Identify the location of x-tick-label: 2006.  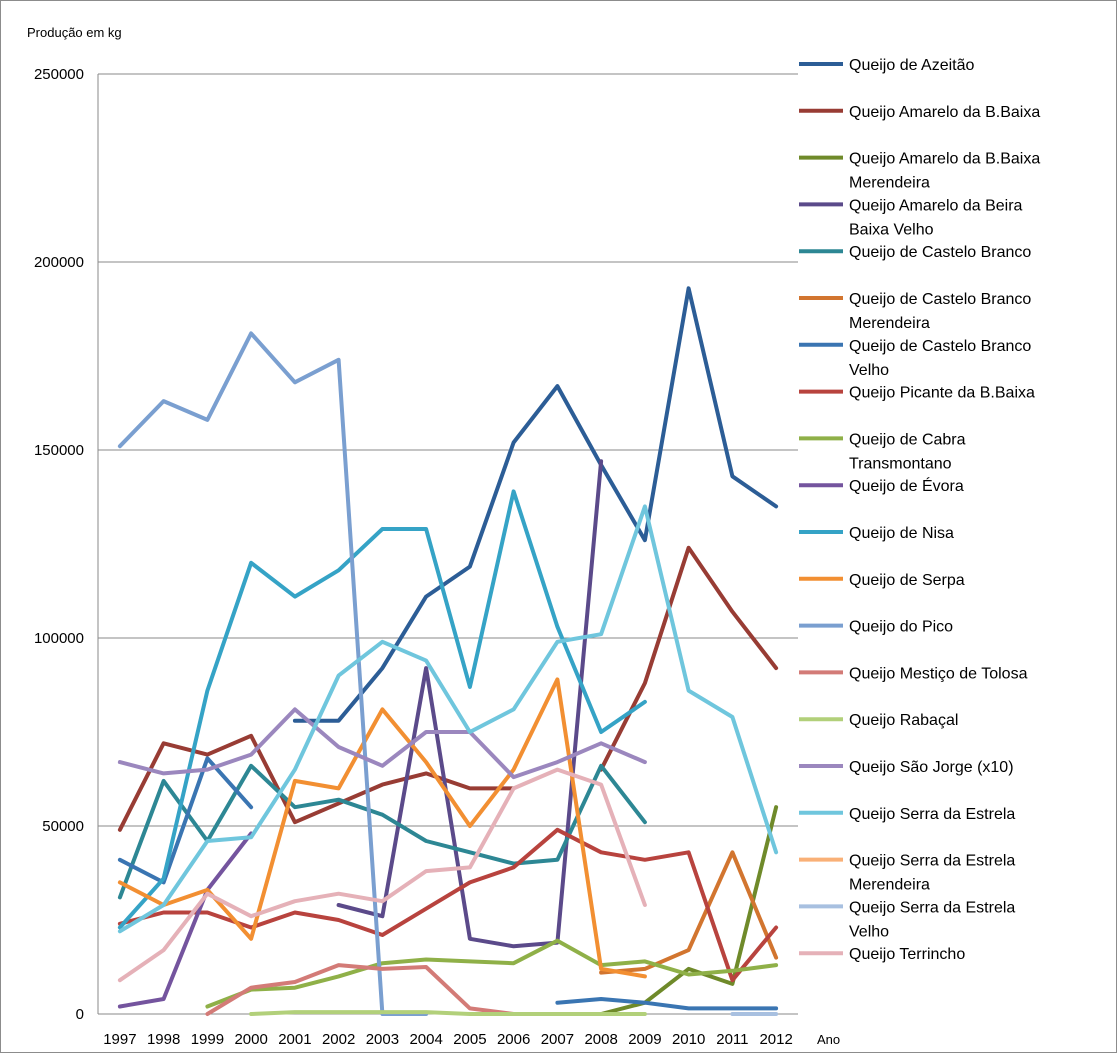
(513, 1039).